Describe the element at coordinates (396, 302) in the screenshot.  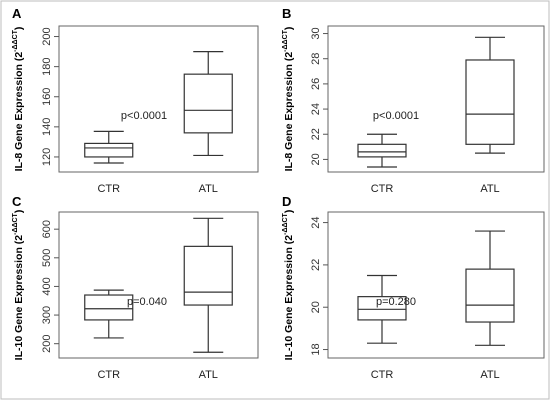
I see `p-value-annotation: p=0.280` at that location.